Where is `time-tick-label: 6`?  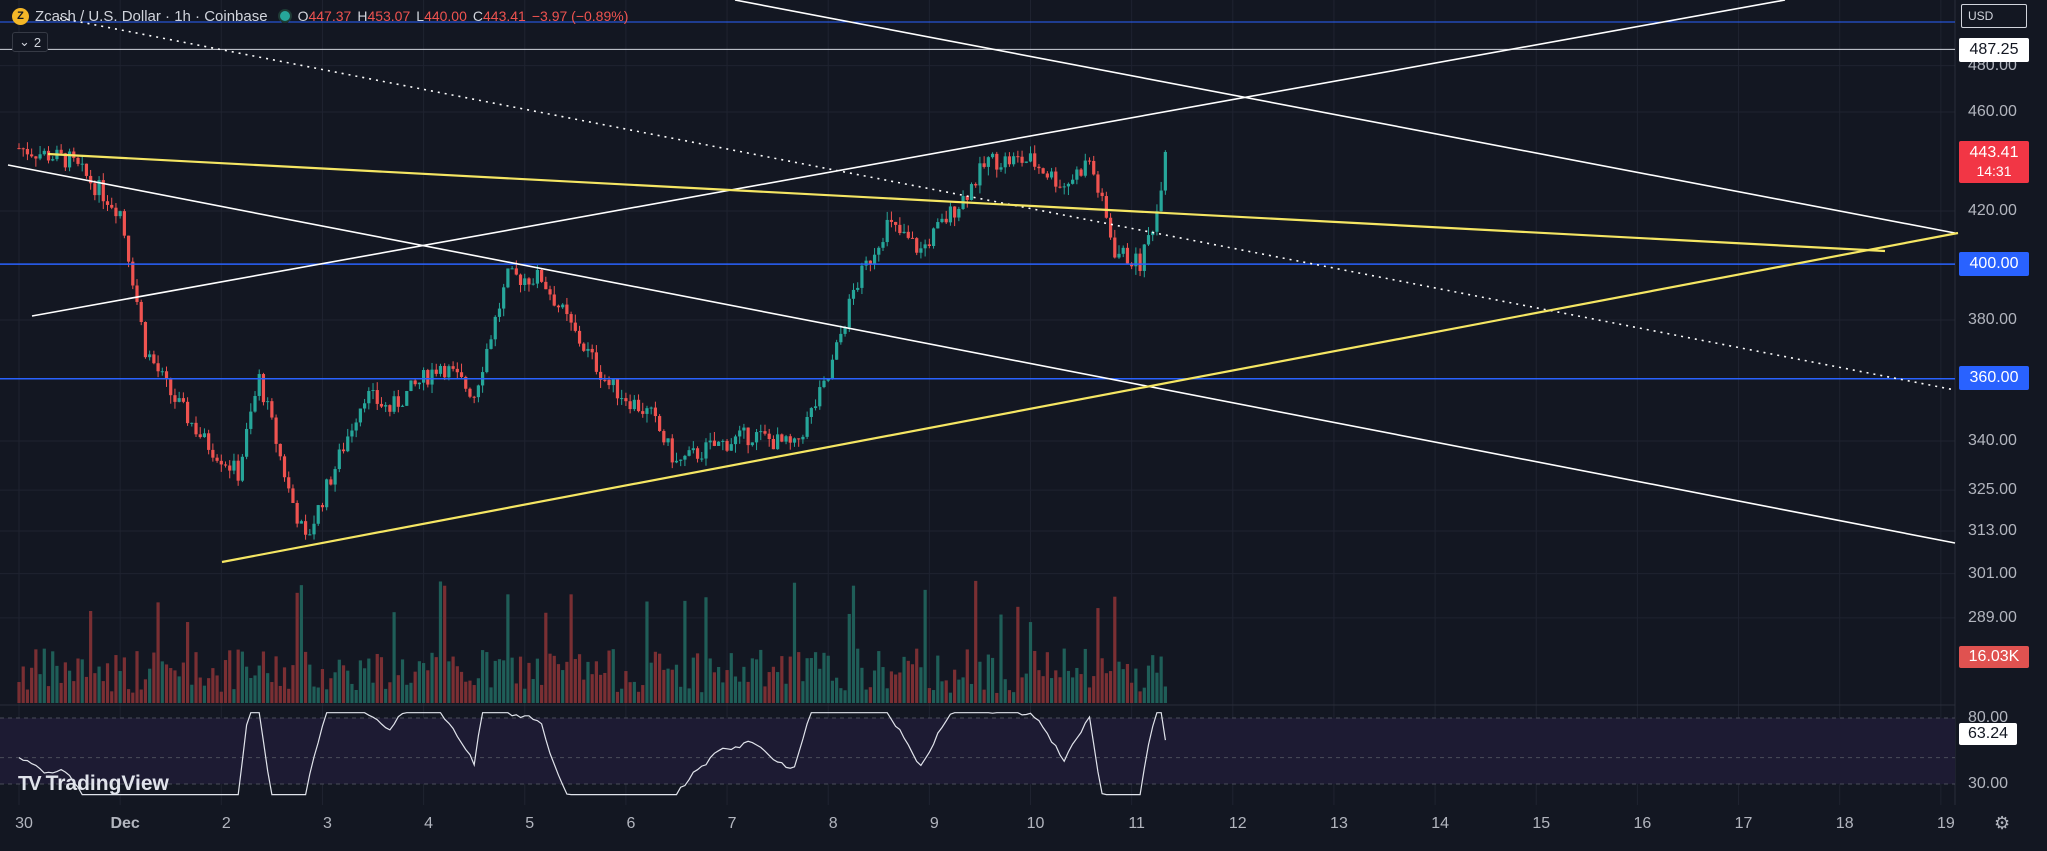
time-tick-label: 6 is located at coordinates (631, 823).